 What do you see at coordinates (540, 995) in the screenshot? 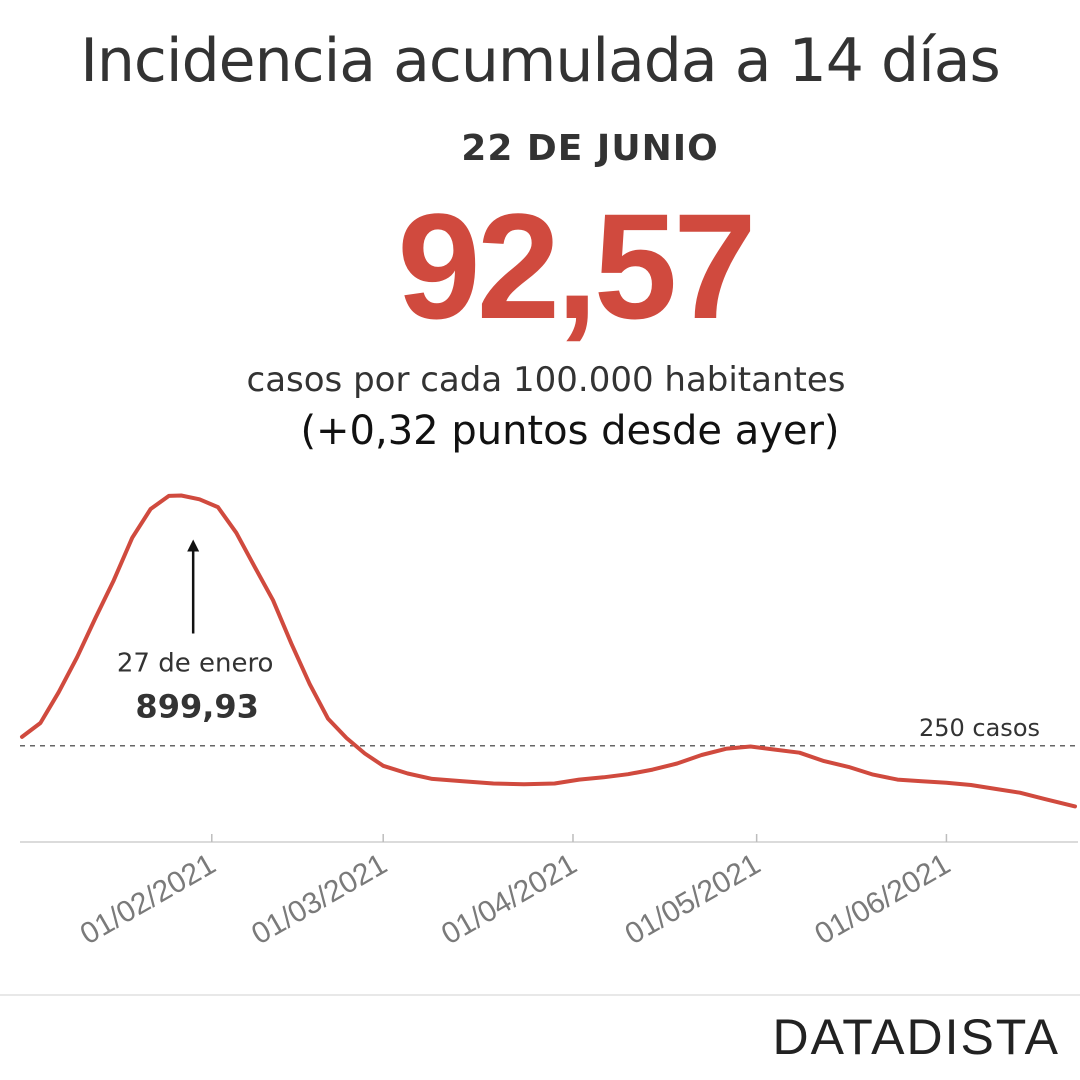
I see `footer-divider` at bounding box center [540, 995].